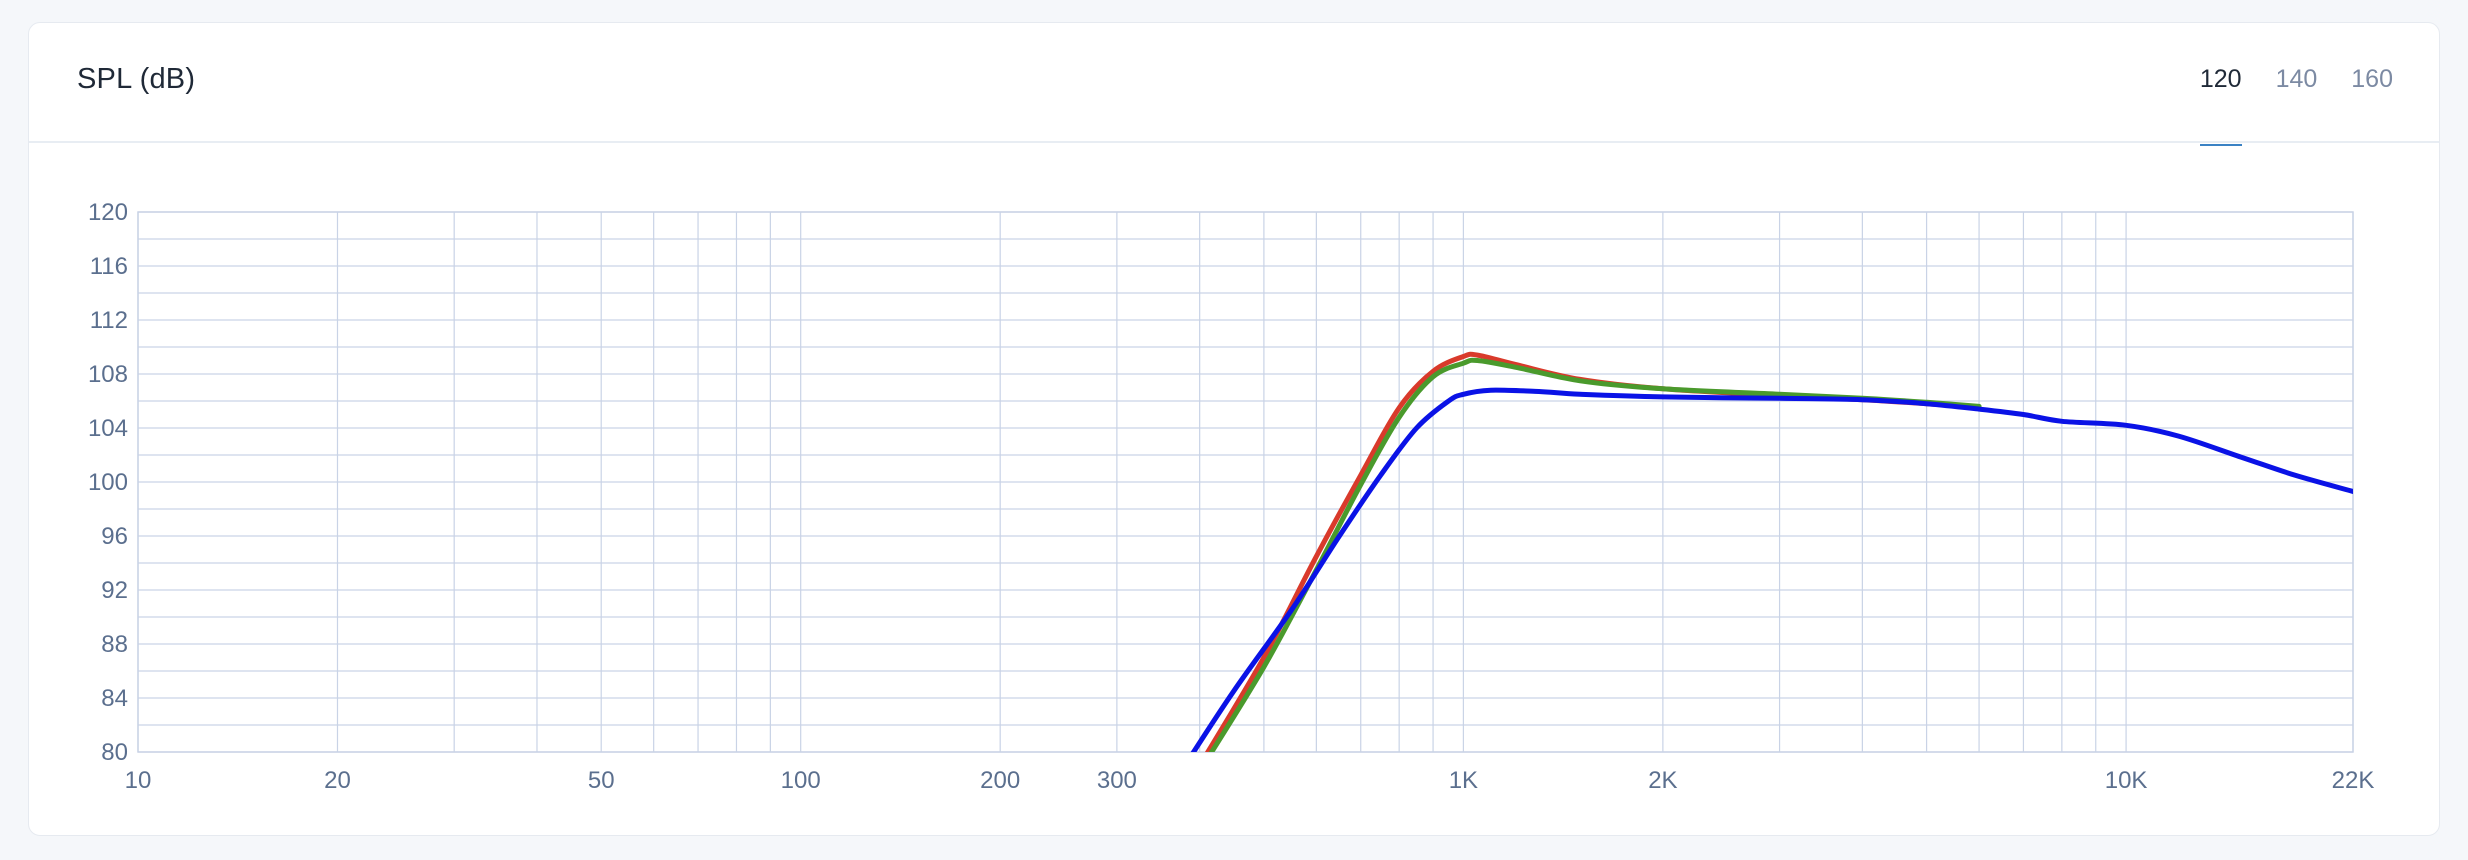 The height and width of the screenshot is (860, 2468). I want to click on x-tick-label: 2K, so click(1662, 780).